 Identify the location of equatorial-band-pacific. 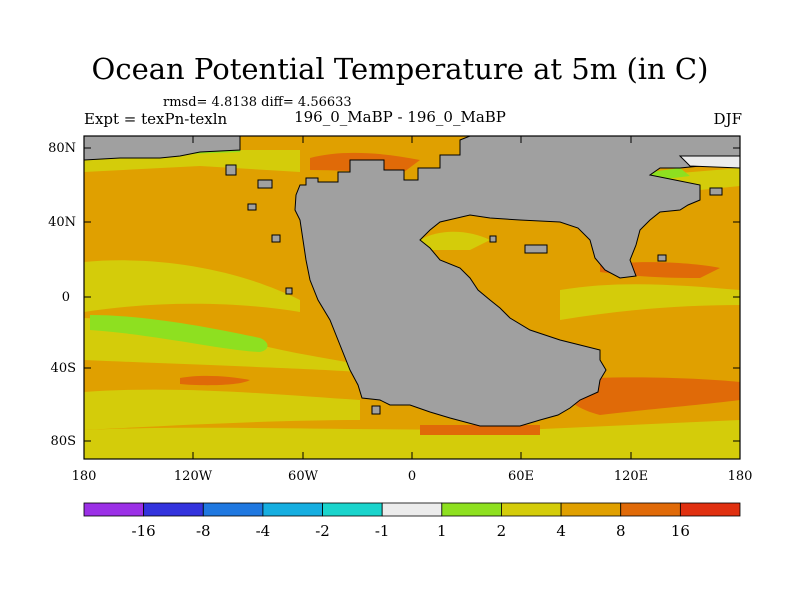
(192, 286).